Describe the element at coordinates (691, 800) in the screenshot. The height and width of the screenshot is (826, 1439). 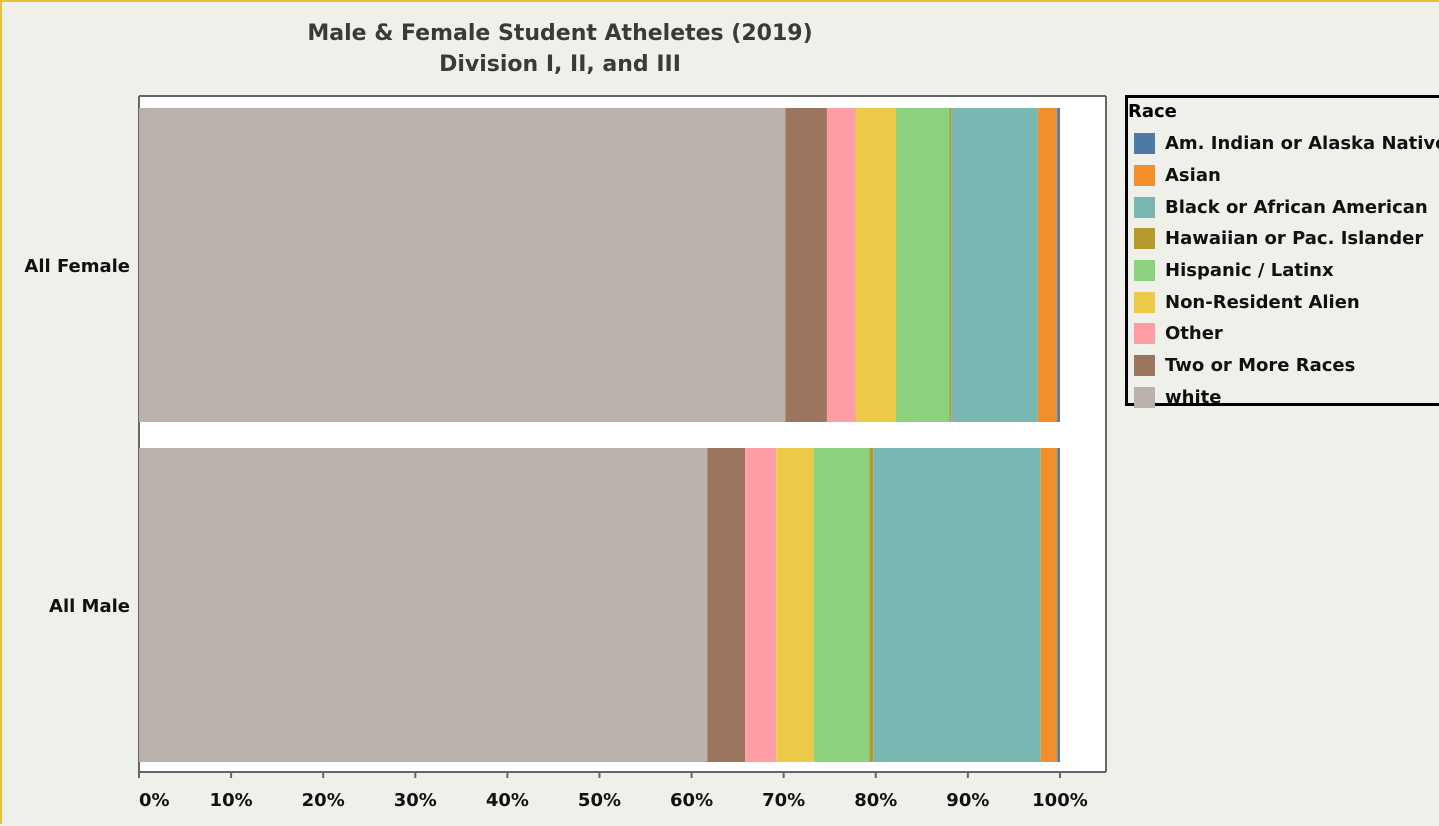
I see `x-tick-label: 60%` at that location.